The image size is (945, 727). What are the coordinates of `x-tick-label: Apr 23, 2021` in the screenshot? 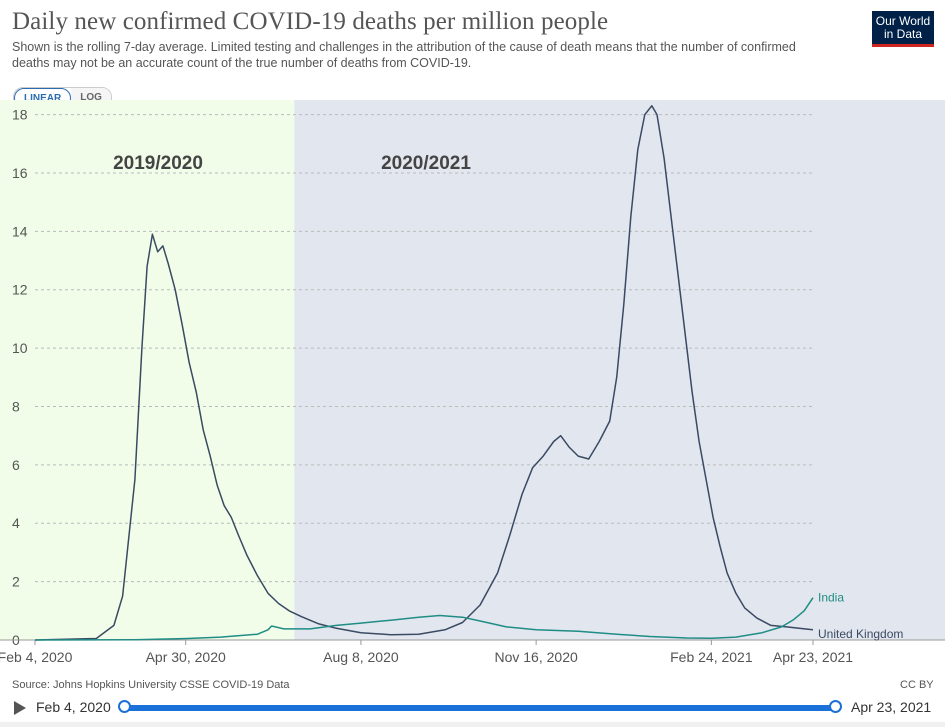 It's located at (813, 657).